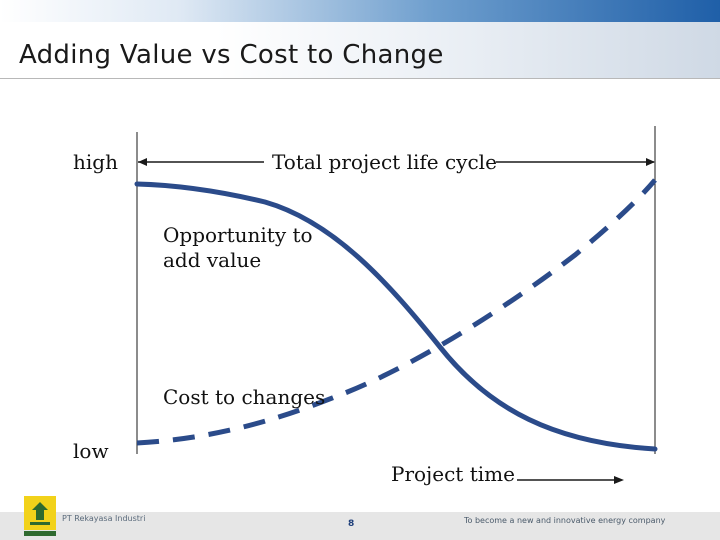  I want to click on slide-title: Adding Value vs Cost to Change, so click(231, 55).